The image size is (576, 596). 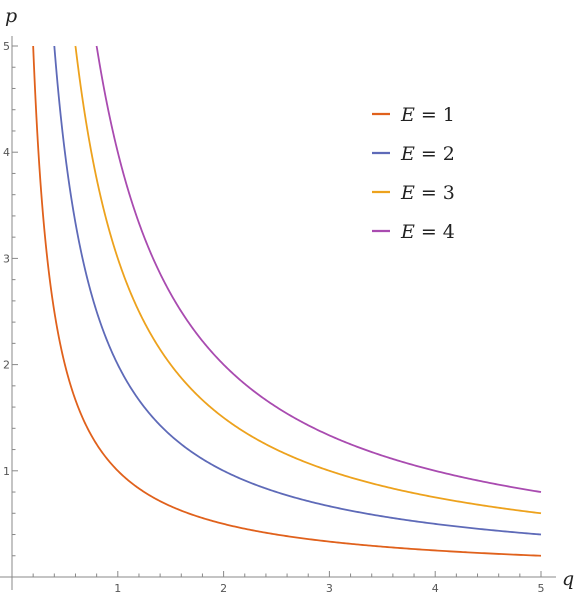 I want to click on legend-value: 2, so click(x=449, y=154).